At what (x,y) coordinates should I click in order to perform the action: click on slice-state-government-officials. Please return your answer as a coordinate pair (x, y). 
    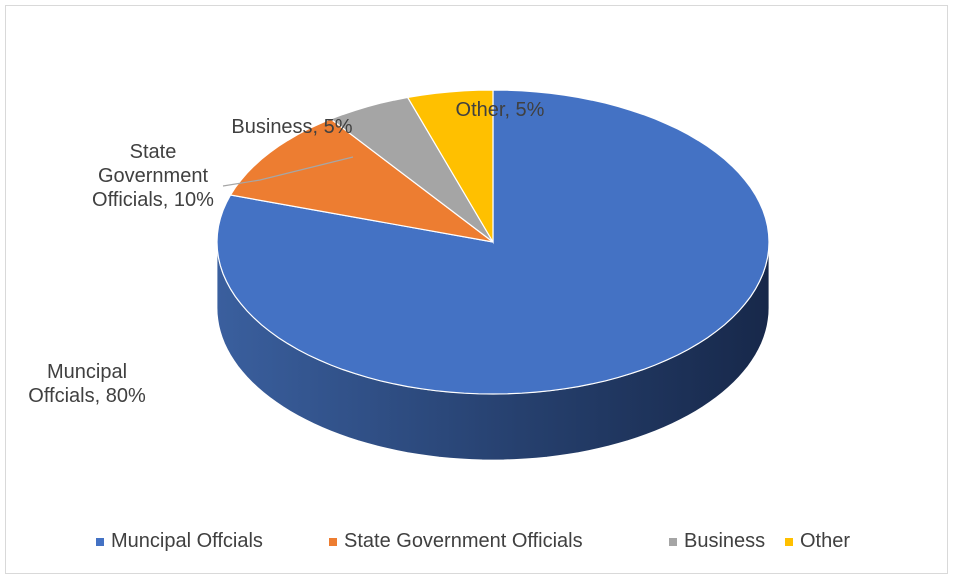
    Looking at the image, I should click on (361, 180).